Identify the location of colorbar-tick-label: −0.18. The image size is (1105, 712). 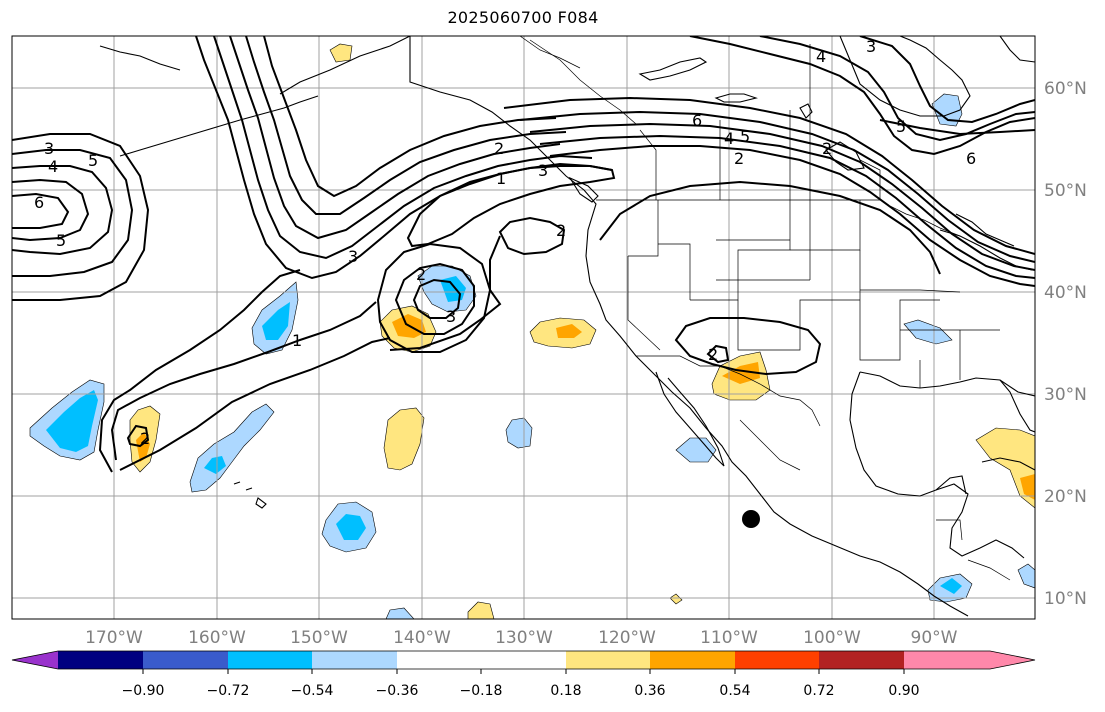
(481, 691).